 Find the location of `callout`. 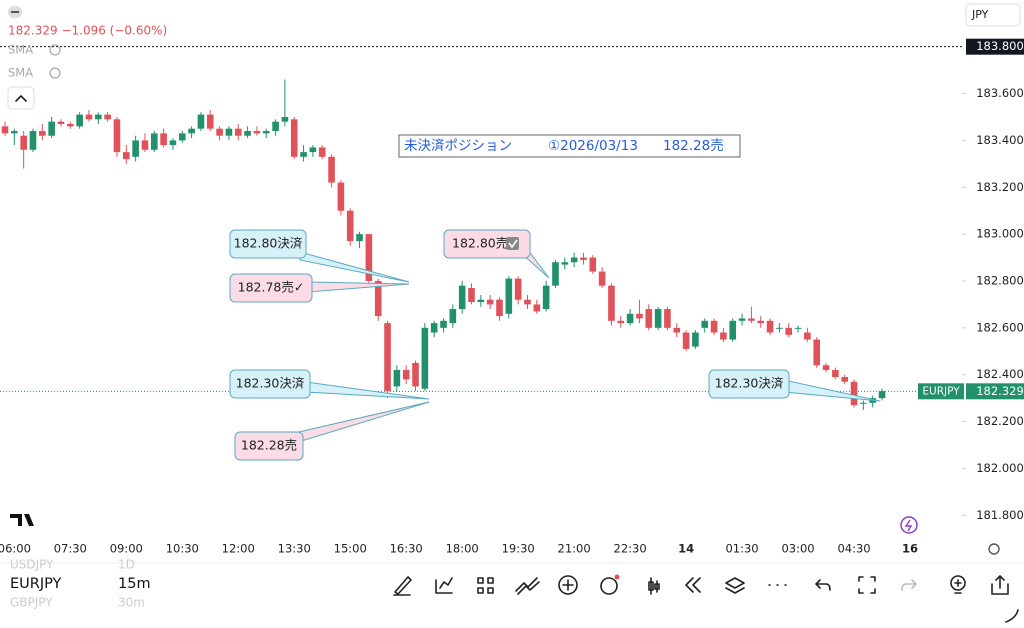

callout is located at coordinates (270, 384).